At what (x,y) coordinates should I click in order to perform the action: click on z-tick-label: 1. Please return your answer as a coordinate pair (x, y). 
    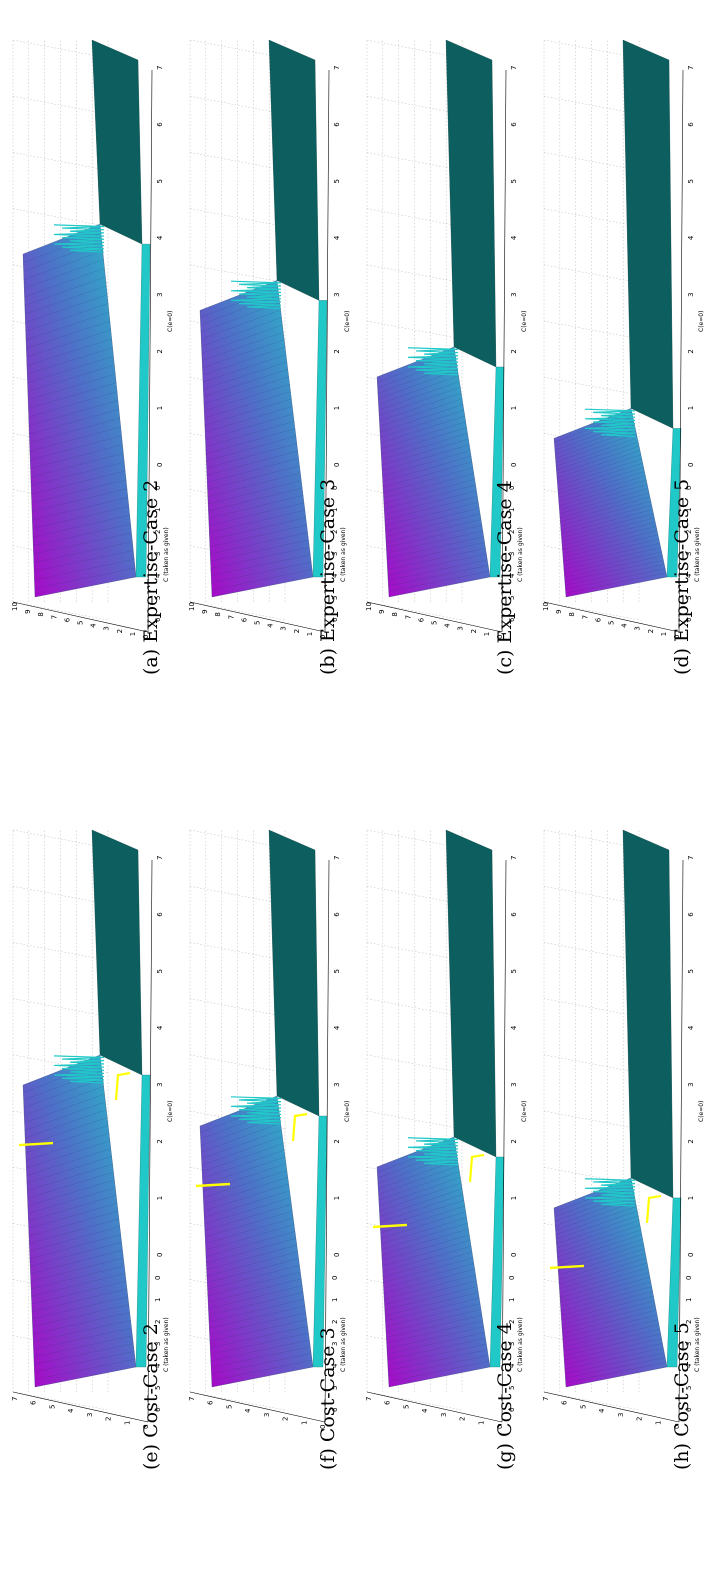
    Looking at the image, I should click on (127, 1423).